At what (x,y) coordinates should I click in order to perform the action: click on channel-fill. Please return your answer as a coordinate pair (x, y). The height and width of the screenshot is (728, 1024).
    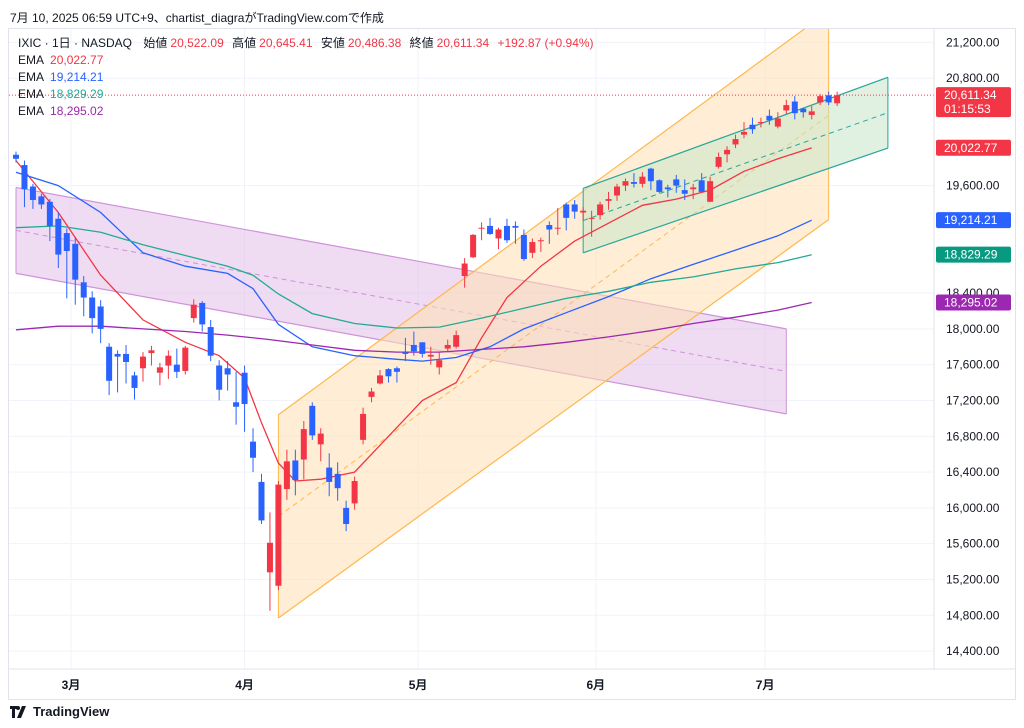
    Looking at the image, I should click on (735, 165).